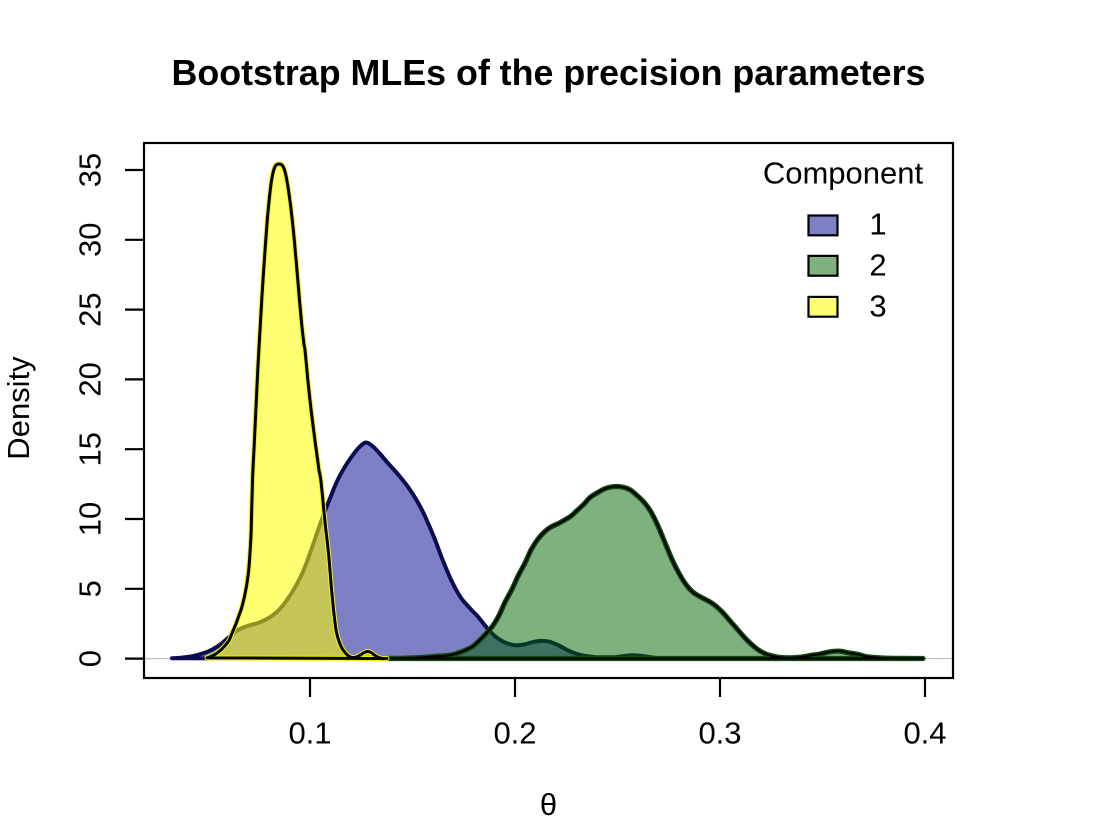 The height and width of the screenshot is (828, 1095). Describe the element at coordinates (90, 519) in the screenshot. I see `svg-text: 10` at that location.